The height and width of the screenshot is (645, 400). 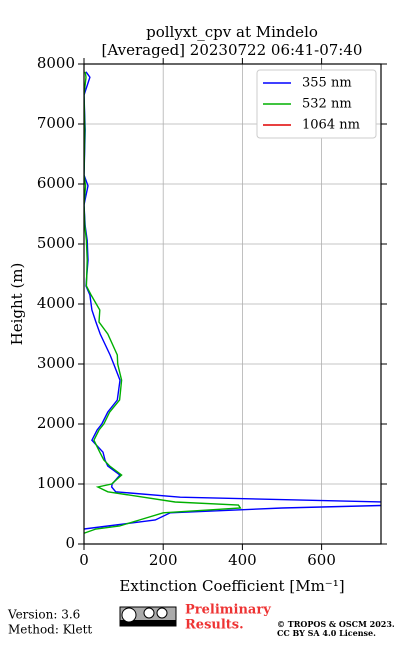 I want to click on x-tick-label: 0, so click(x=84, y=560).